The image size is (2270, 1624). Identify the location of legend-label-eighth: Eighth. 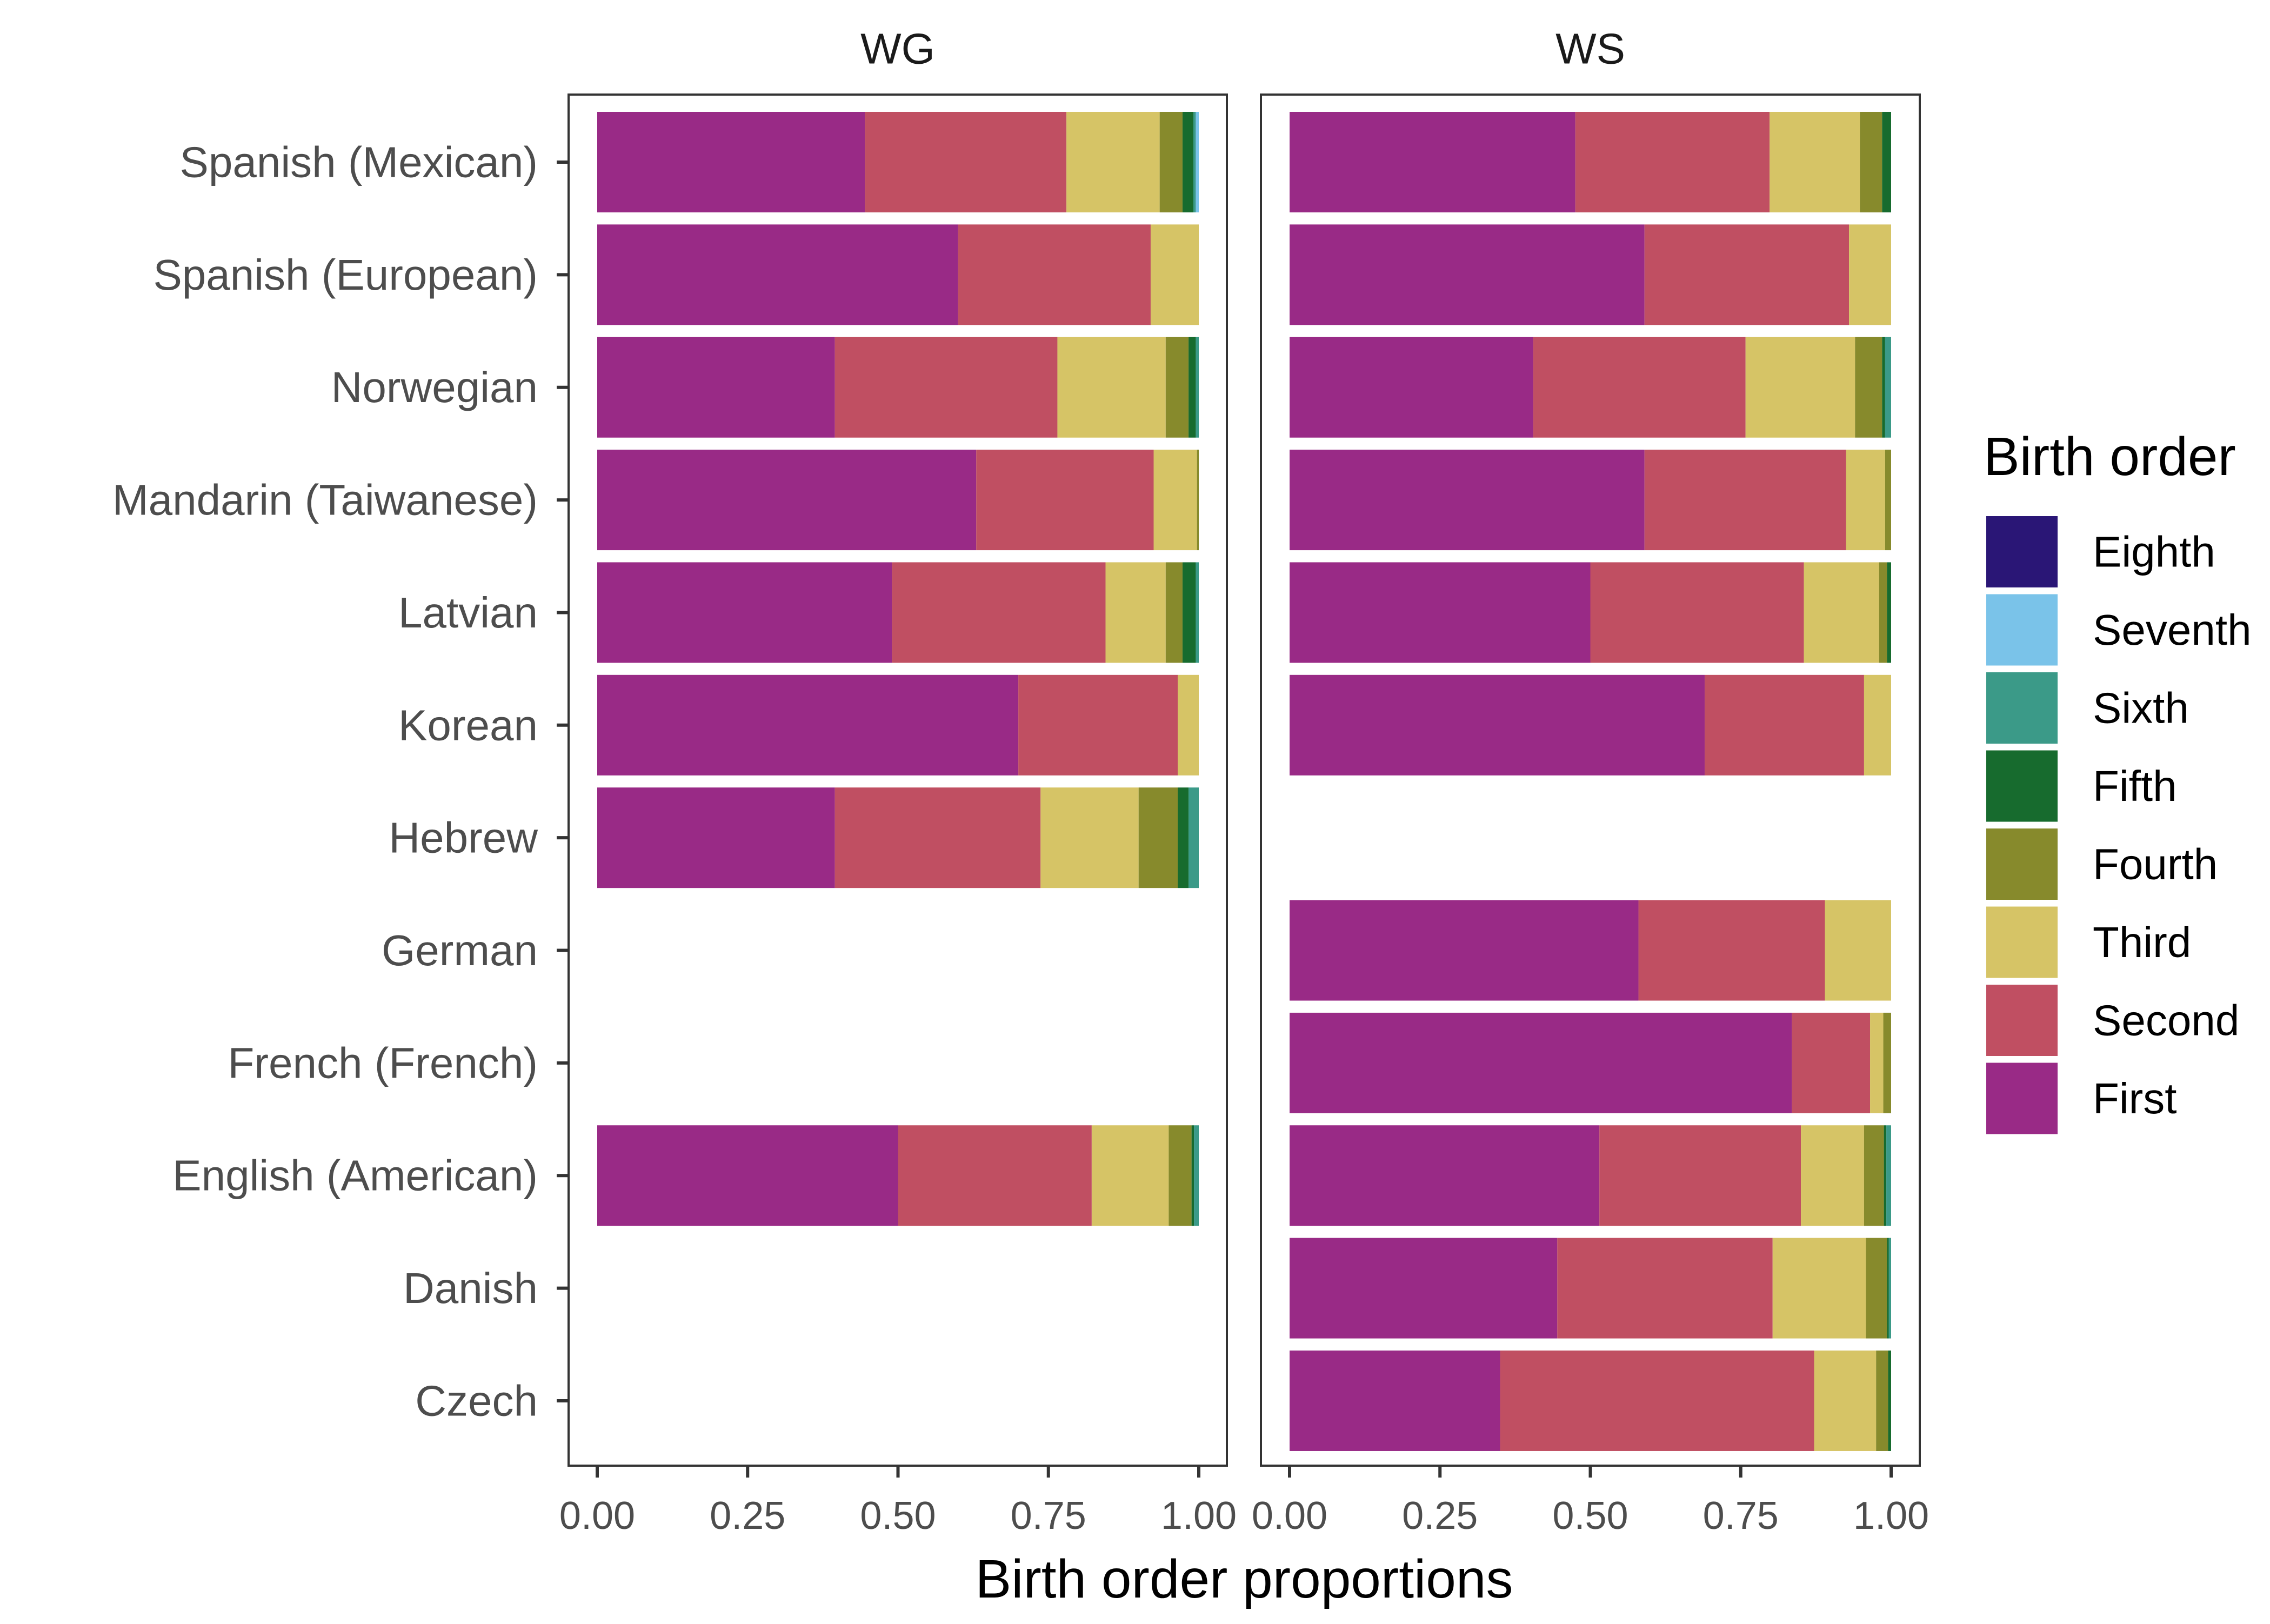
(2154, 552).